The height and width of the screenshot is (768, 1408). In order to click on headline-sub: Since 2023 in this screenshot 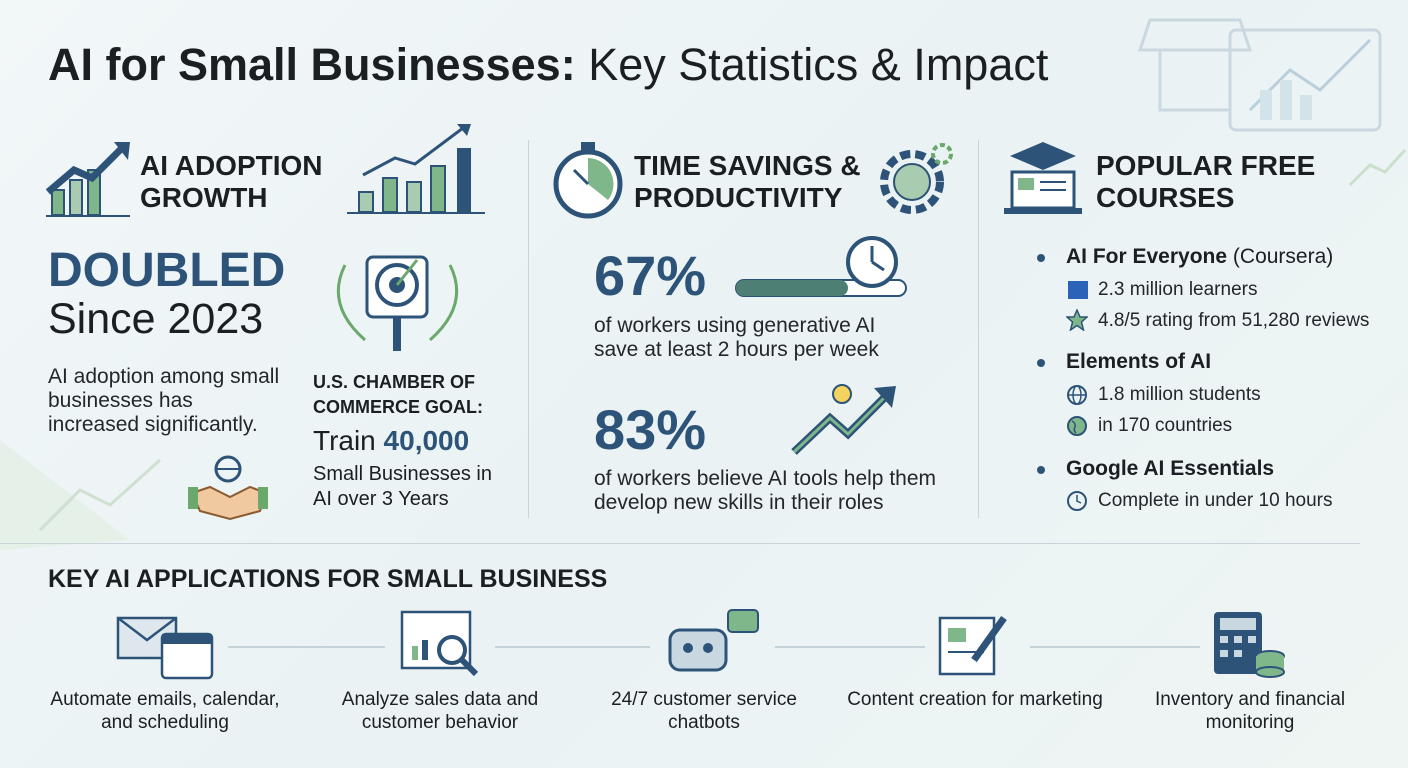, I will do `click(156, 319)`.